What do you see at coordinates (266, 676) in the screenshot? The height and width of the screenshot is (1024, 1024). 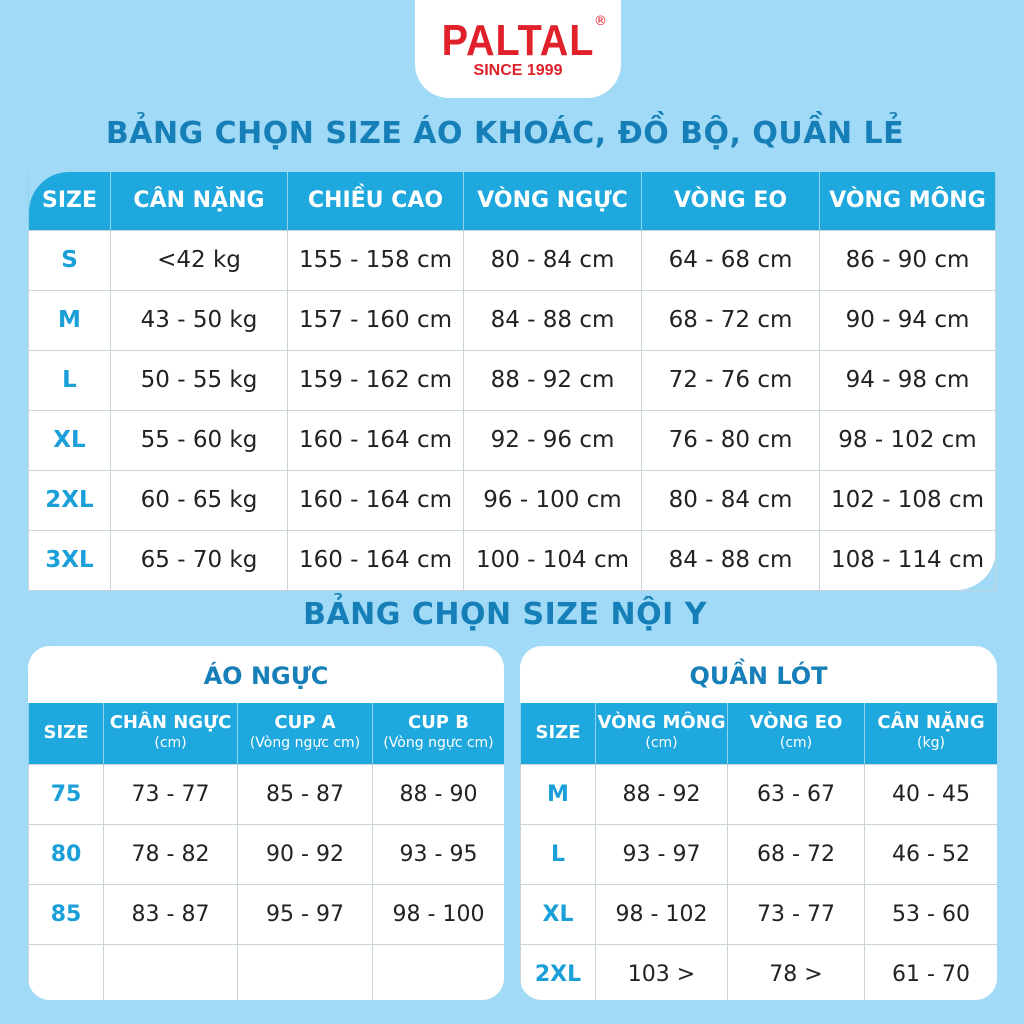 I see `bra-title: ÁO NGỰC` at bounding box center [266, 676].